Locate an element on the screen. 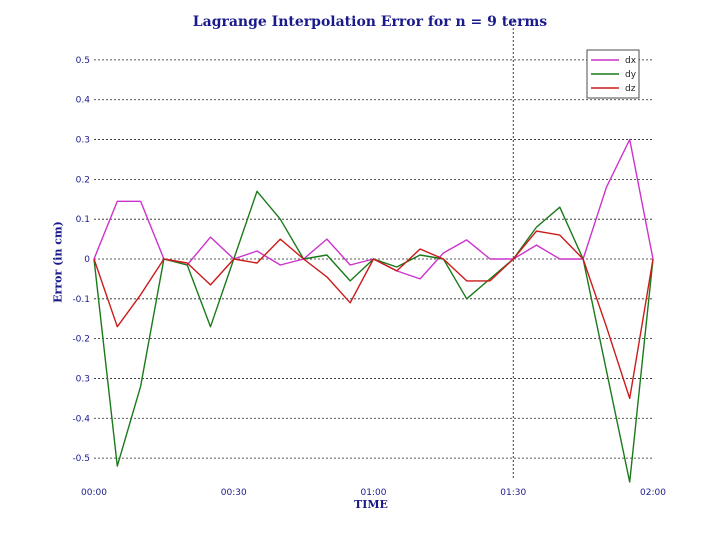 This screenshot has height=540, width=720. y-tick-label: -0.5 is located at coordinates (81, 459).